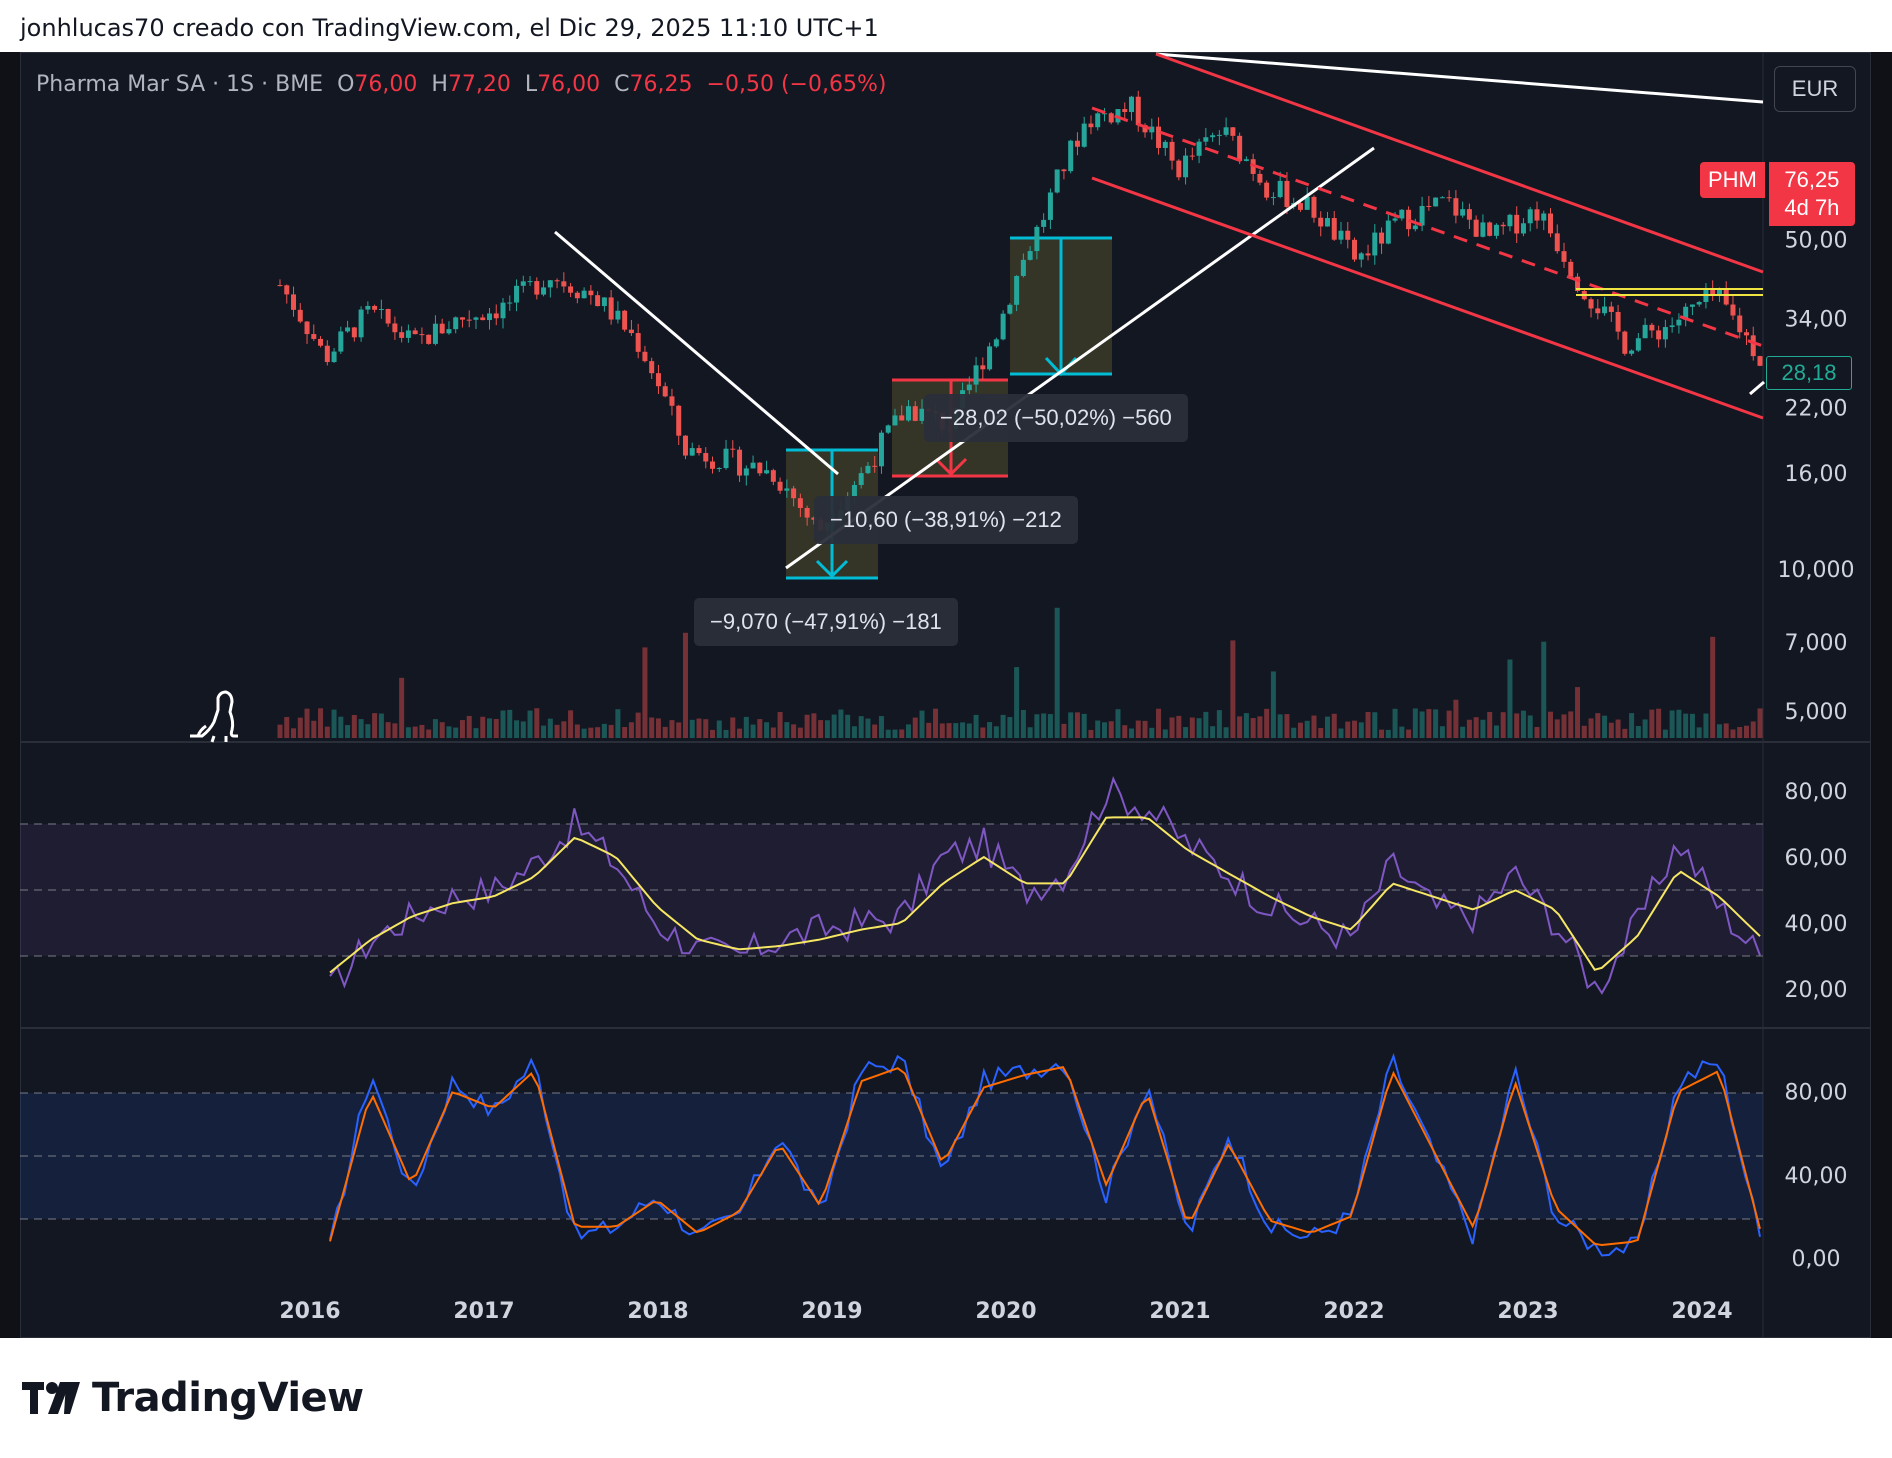 This screenshot has width=1892, height=1458. I want to click on channel-upper, so click(1459, 163).